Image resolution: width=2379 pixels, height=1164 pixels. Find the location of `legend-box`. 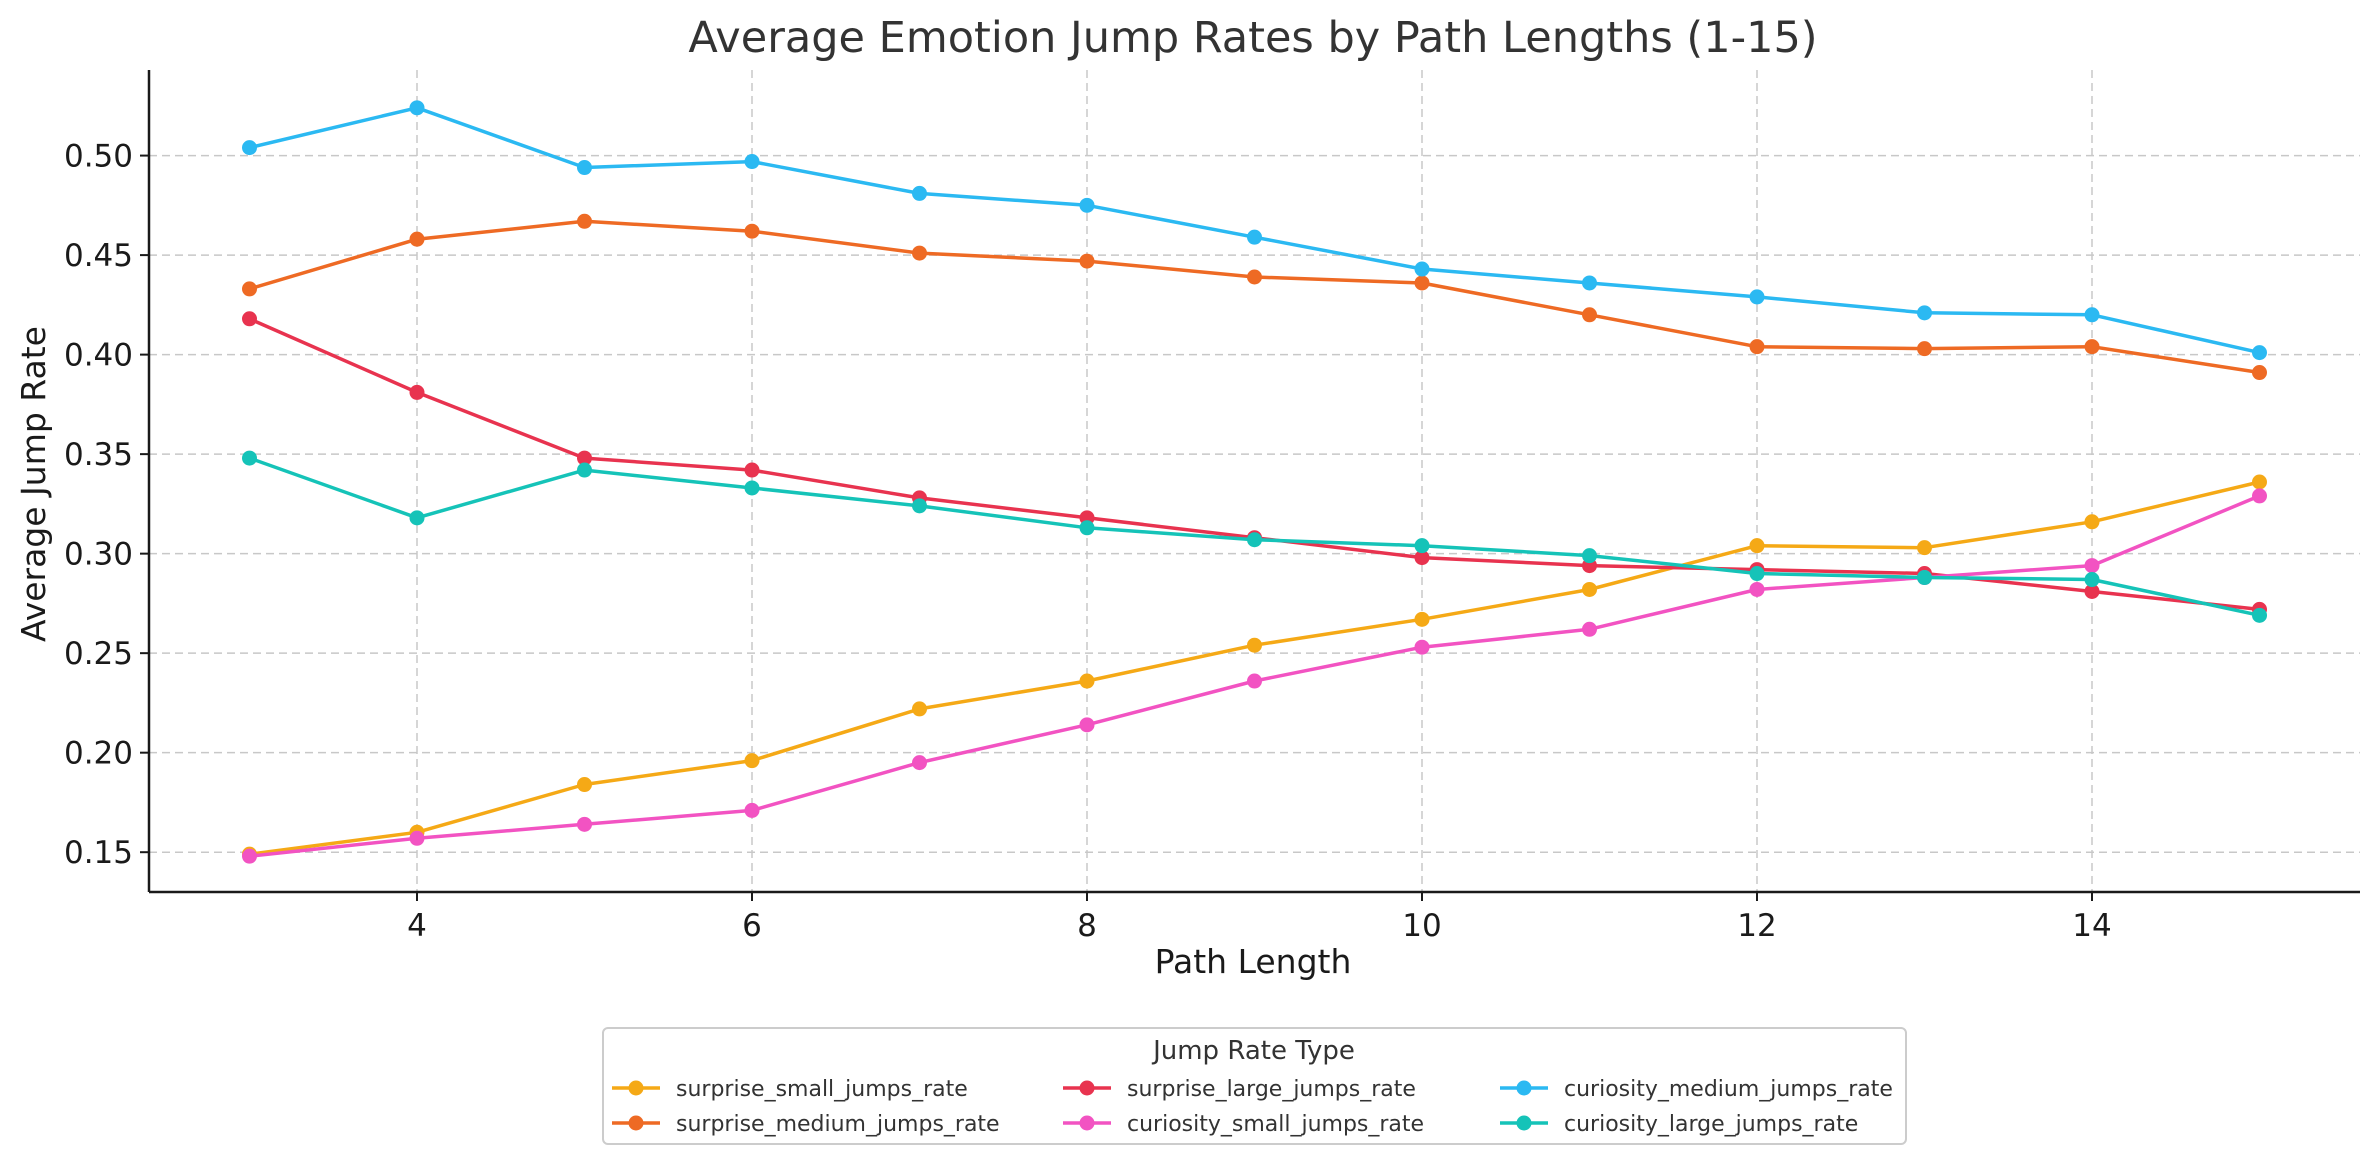

legend-box is located at coordinates (1254, 1086).